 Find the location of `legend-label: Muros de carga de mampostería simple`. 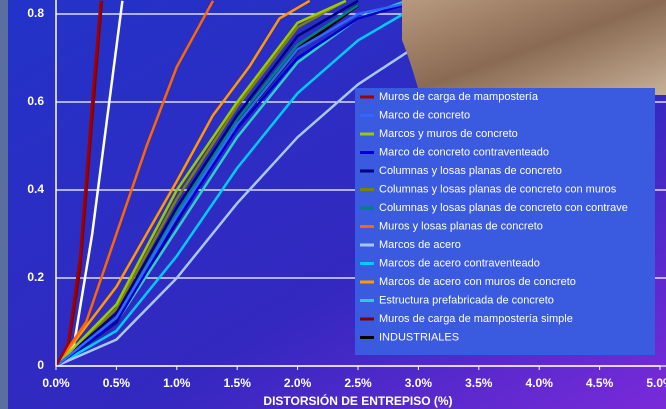

legend-label: Muros de carga de mampostería simple is located at coordinates (476, 319).